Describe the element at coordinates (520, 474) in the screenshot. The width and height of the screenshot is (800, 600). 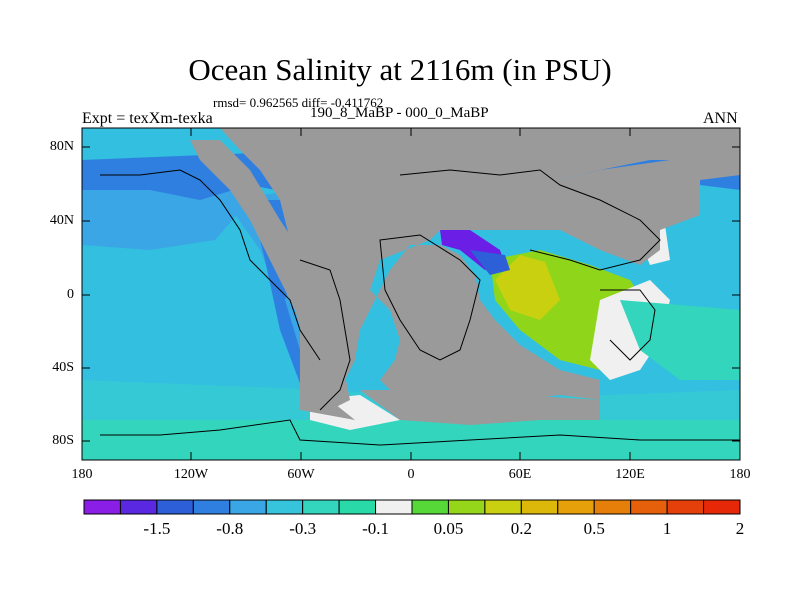
I see `lon-label-60e: 60E` at that location.